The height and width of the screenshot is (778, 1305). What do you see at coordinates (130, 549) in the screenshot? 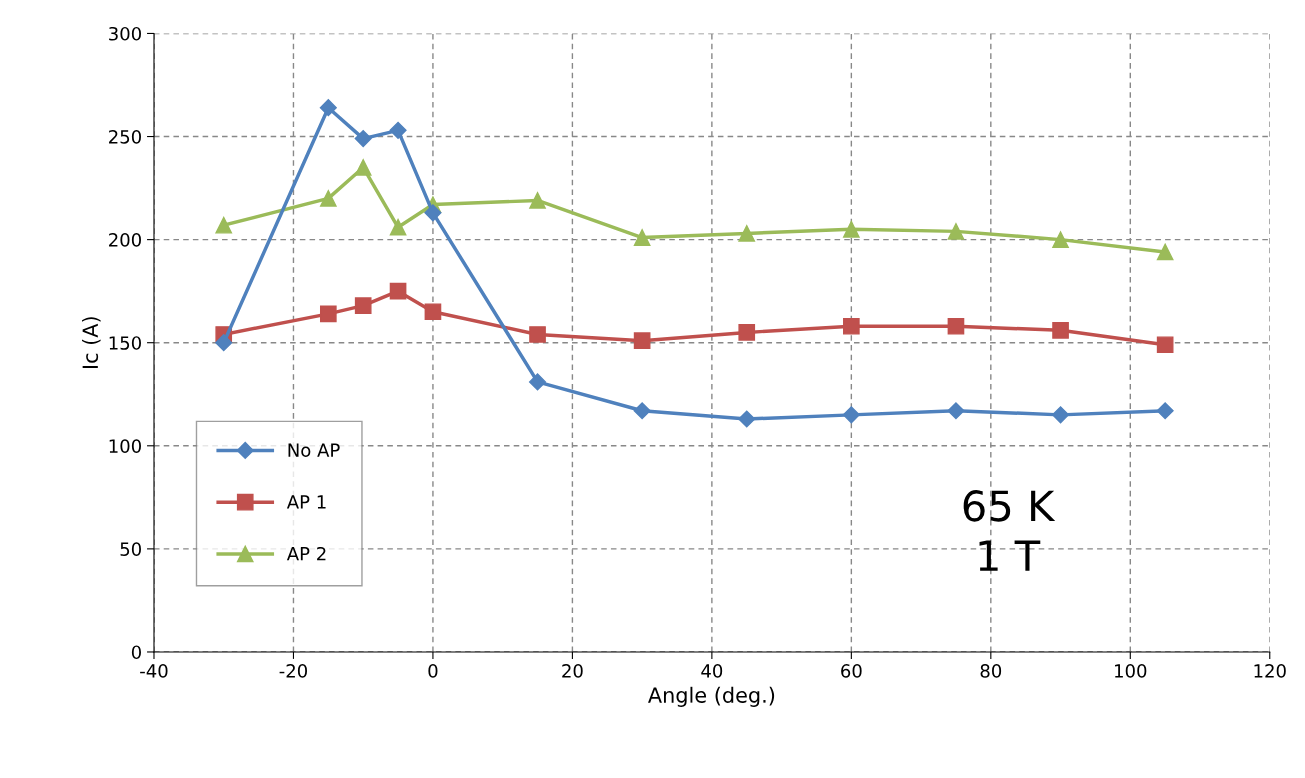
I see `y-tick-label: 50` at bounding box center [130, 549].